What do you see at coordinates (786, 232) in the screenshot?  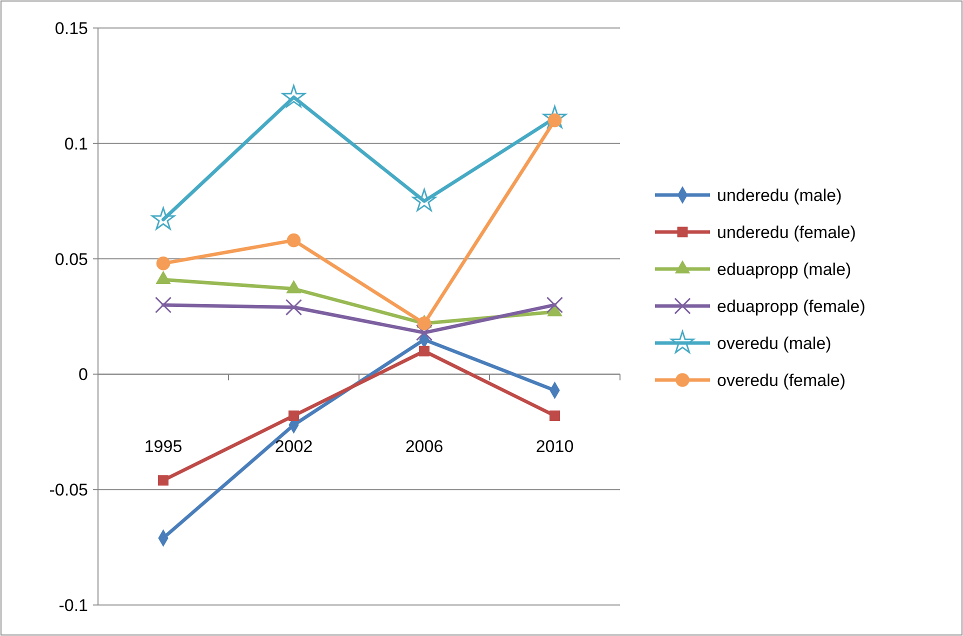 I see `legend-label: underedu (female)` at bounding box center [786, 232].